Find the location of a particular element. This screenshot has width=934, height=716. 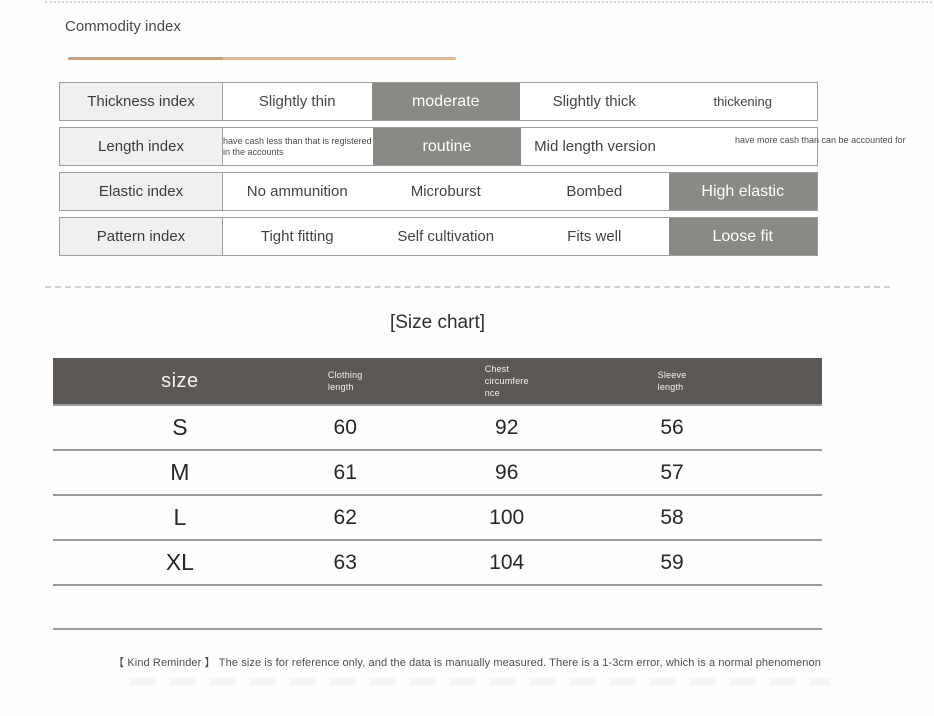

measurement-cell: 63 is located at coordinates (345, 562).